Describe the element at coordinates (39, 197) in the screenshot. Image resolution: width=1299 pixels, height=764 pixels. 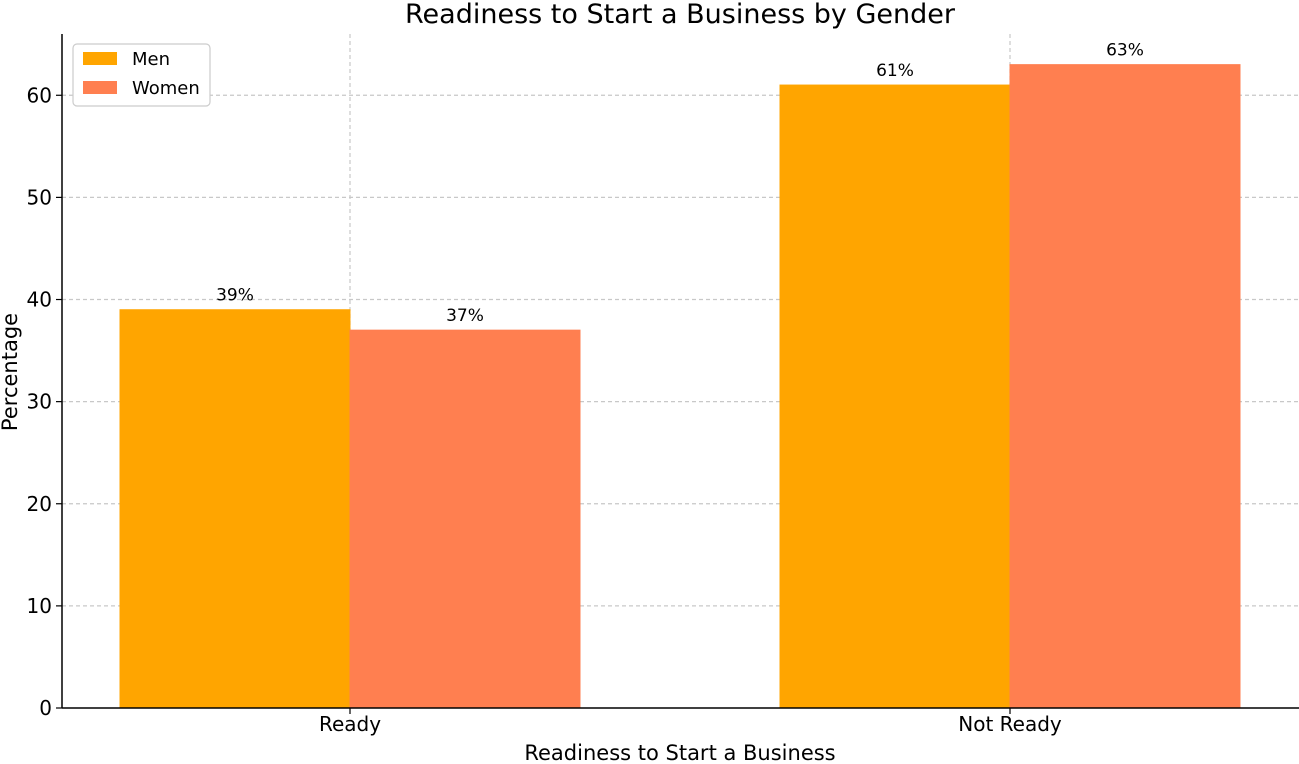
I see `y-tick-label: 50` at that location.